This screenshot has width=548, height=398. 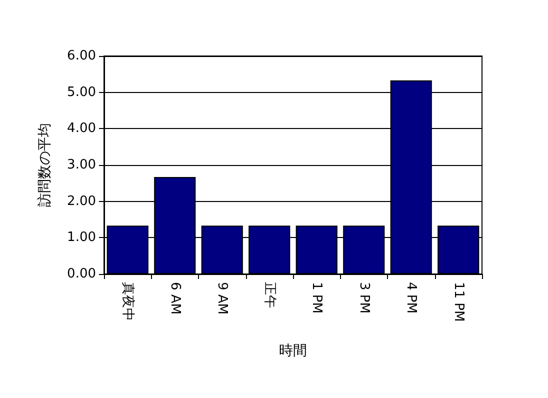 I want to click on x-tick-label: 9 AM, so click(x=222, y=298).